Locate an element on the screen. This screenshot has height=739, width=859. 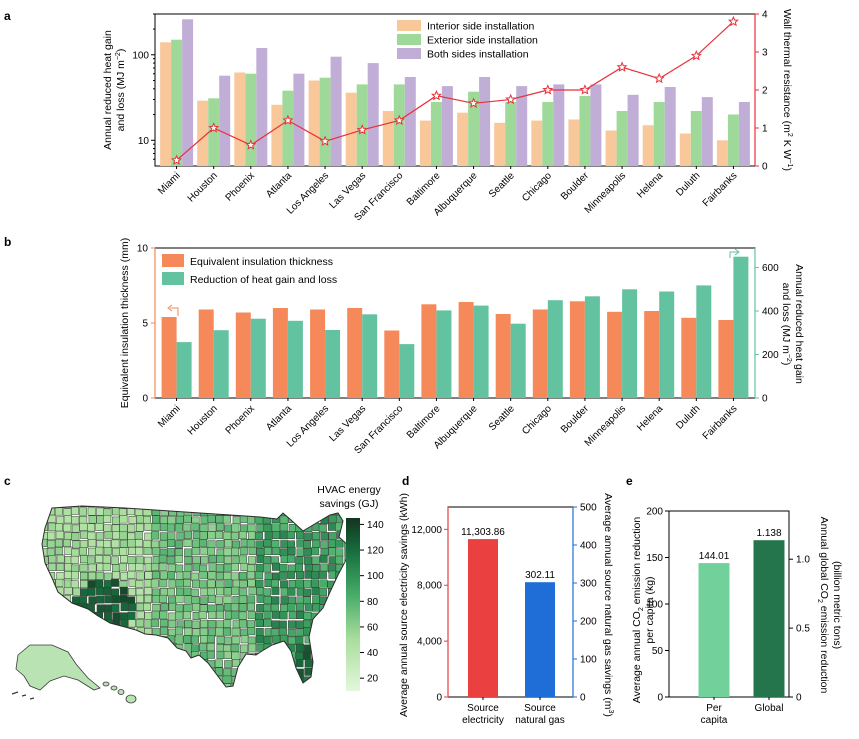
d-ytick-label-1: 0 is located at coordinates (439, 698).